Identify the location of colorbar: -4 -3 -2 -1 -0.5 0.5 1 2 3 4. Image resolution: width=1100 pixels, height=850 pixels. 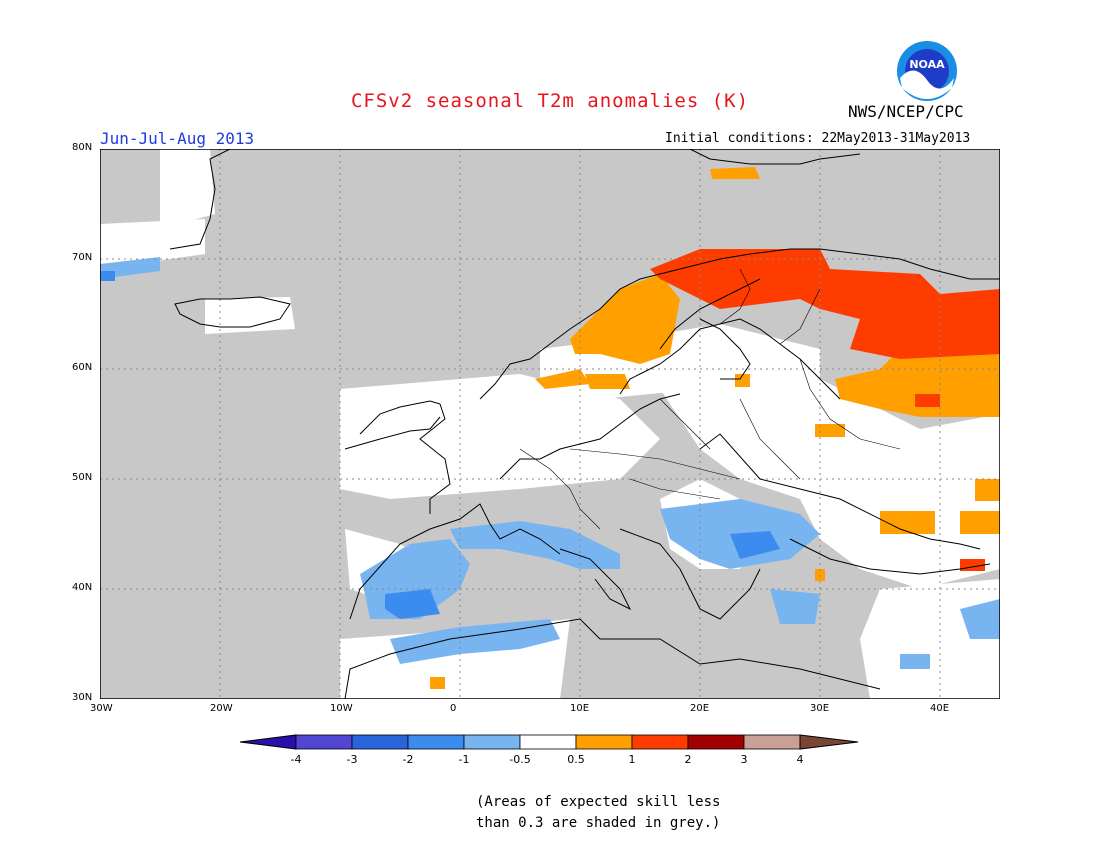
(549, 750).